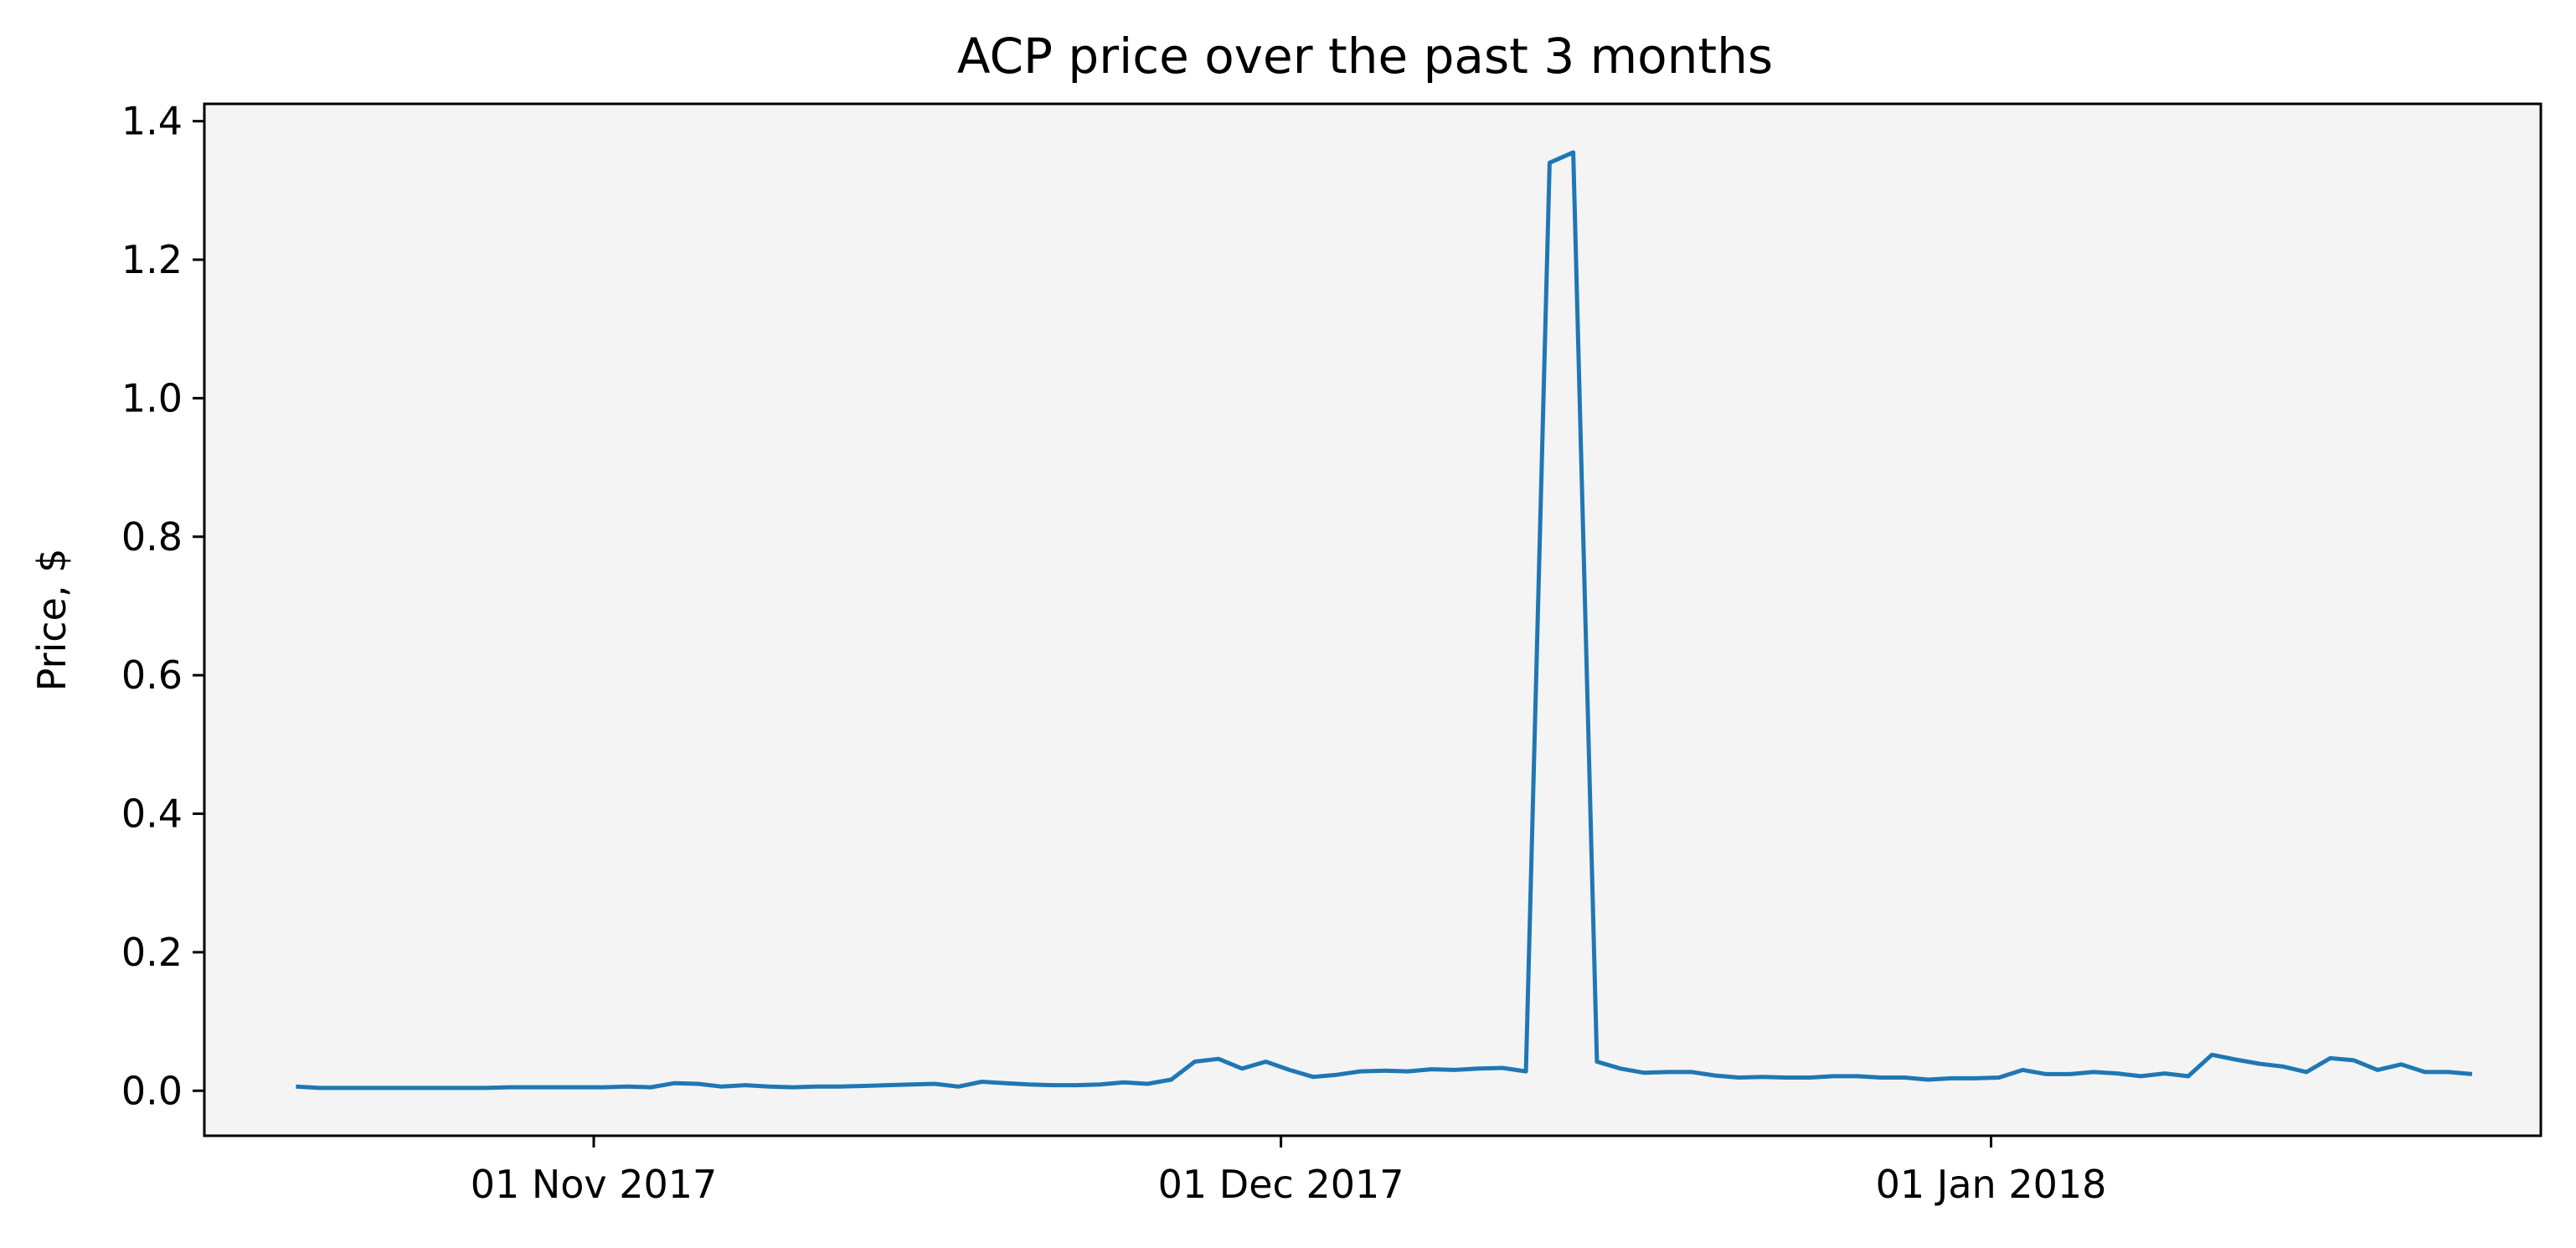 This screenshot has height=1248, width=2576. What do you see at coordinates (594, 1184) in the screenshot?
I see `x-tick-label: 01 Nov 2017` at bounding box center [594, 1184].